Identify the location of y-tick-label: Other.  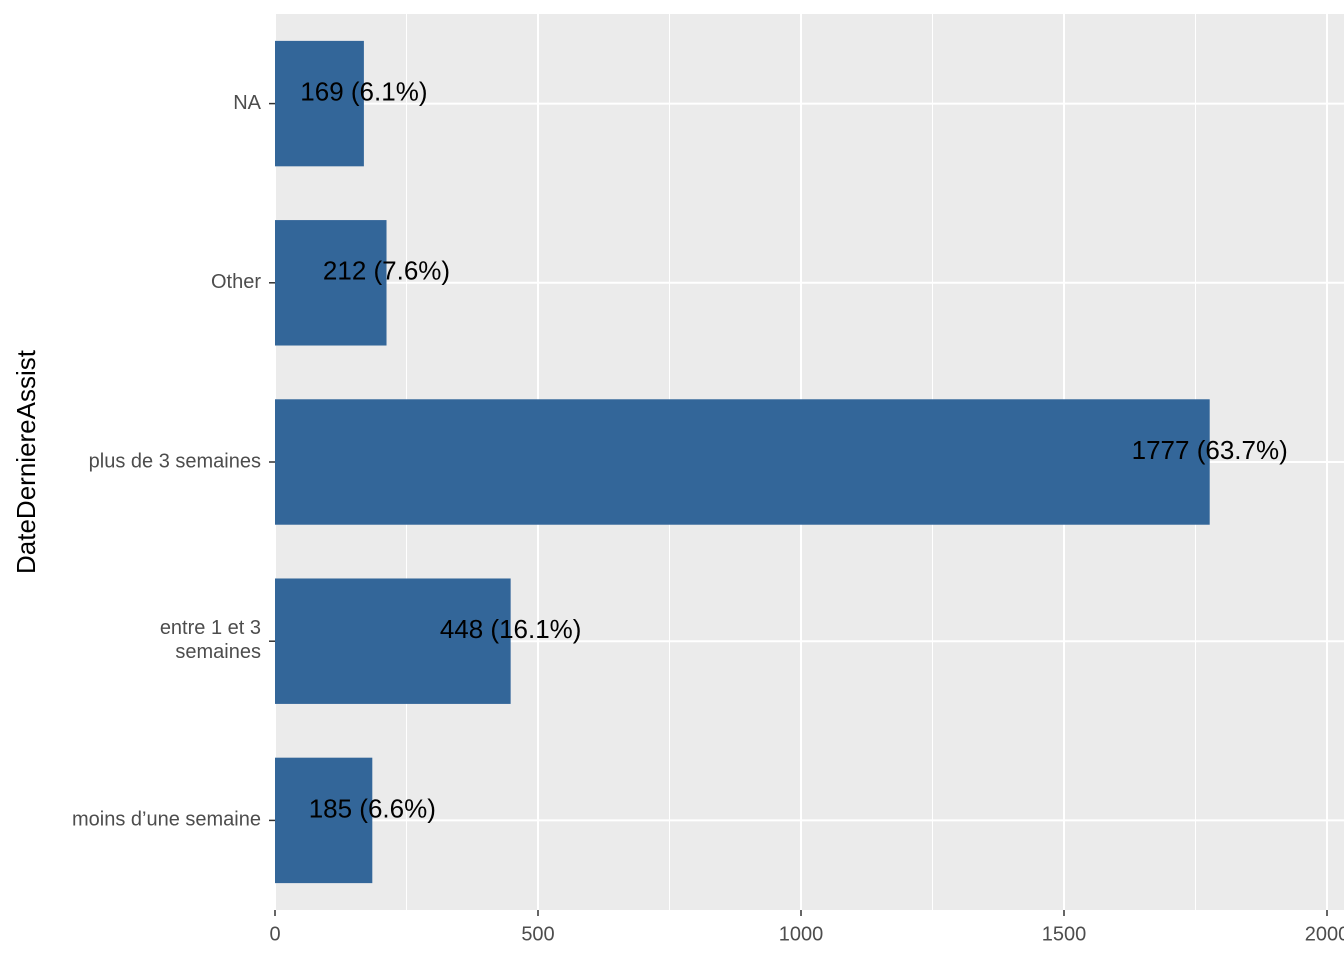
(236, 282).